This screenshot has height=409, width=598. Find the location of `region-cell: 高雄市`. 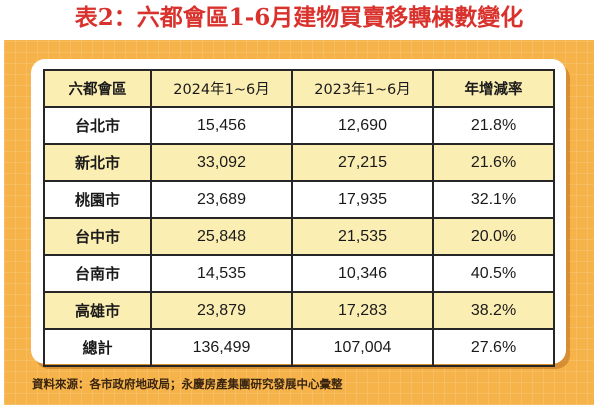

region-cell: 高雄市 is located at coordinates (97, 310).